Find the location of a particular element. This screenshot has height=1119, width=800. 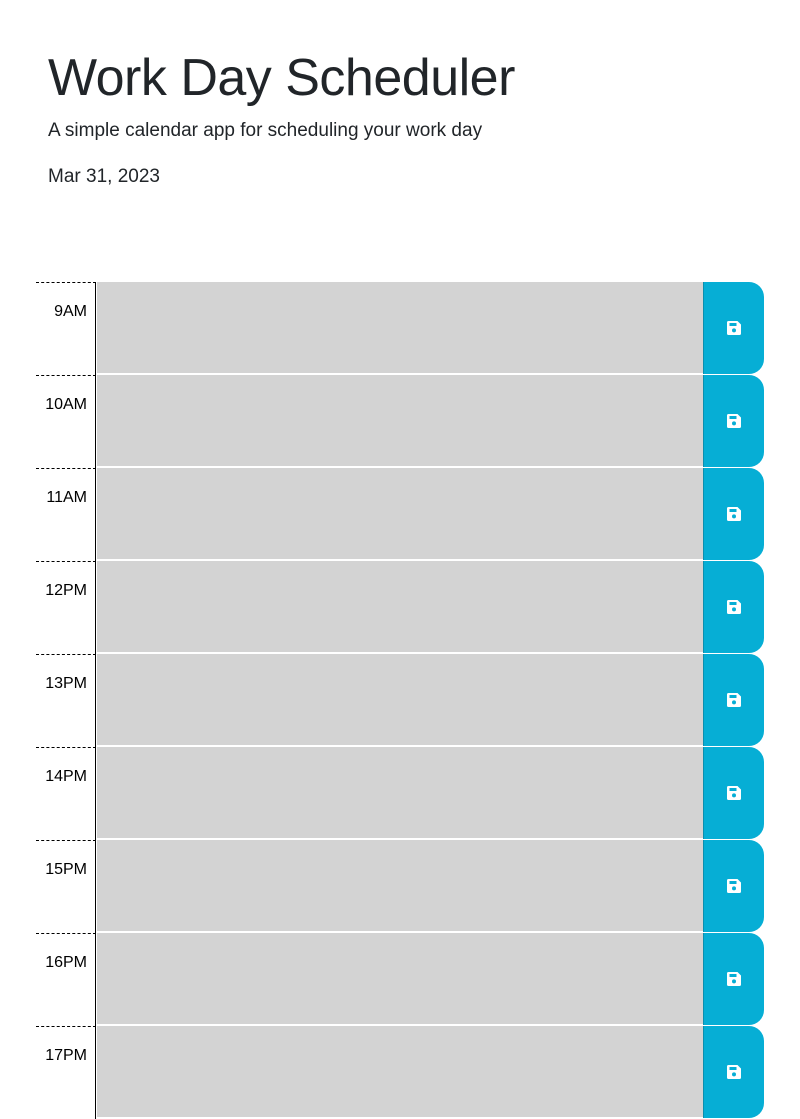

page-title: Work Day Scheduler is located at coordinates (281, 78).